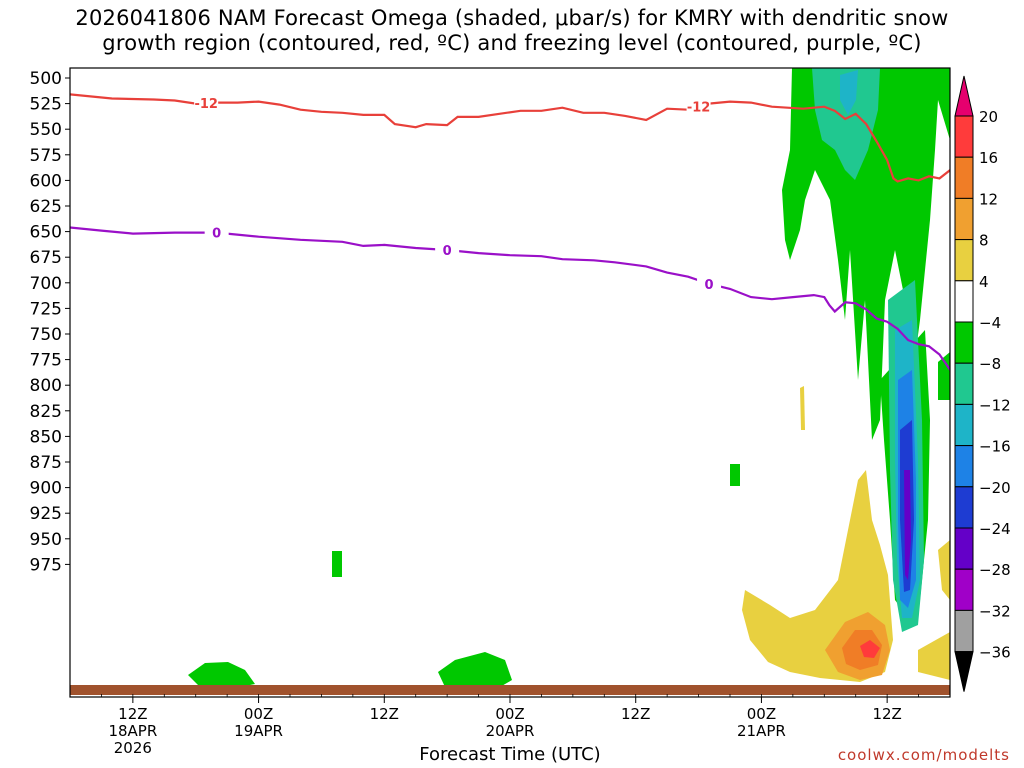 This screenshot has width=1024, height=768. What do you see at coordinates (990, 364) in the screenshot?
I see `colorbar-label: −8` at bounding box center [990, 364].